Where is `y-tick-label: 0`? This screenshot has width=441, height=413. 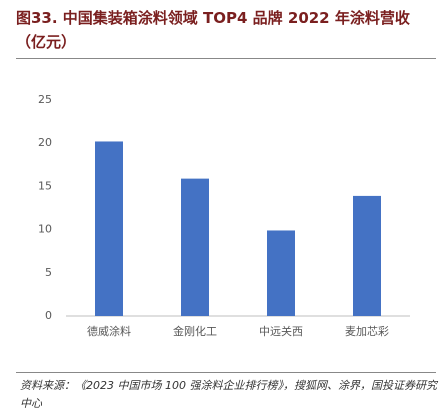 y-tick-label: 0 is located at coordinates (48, 315).